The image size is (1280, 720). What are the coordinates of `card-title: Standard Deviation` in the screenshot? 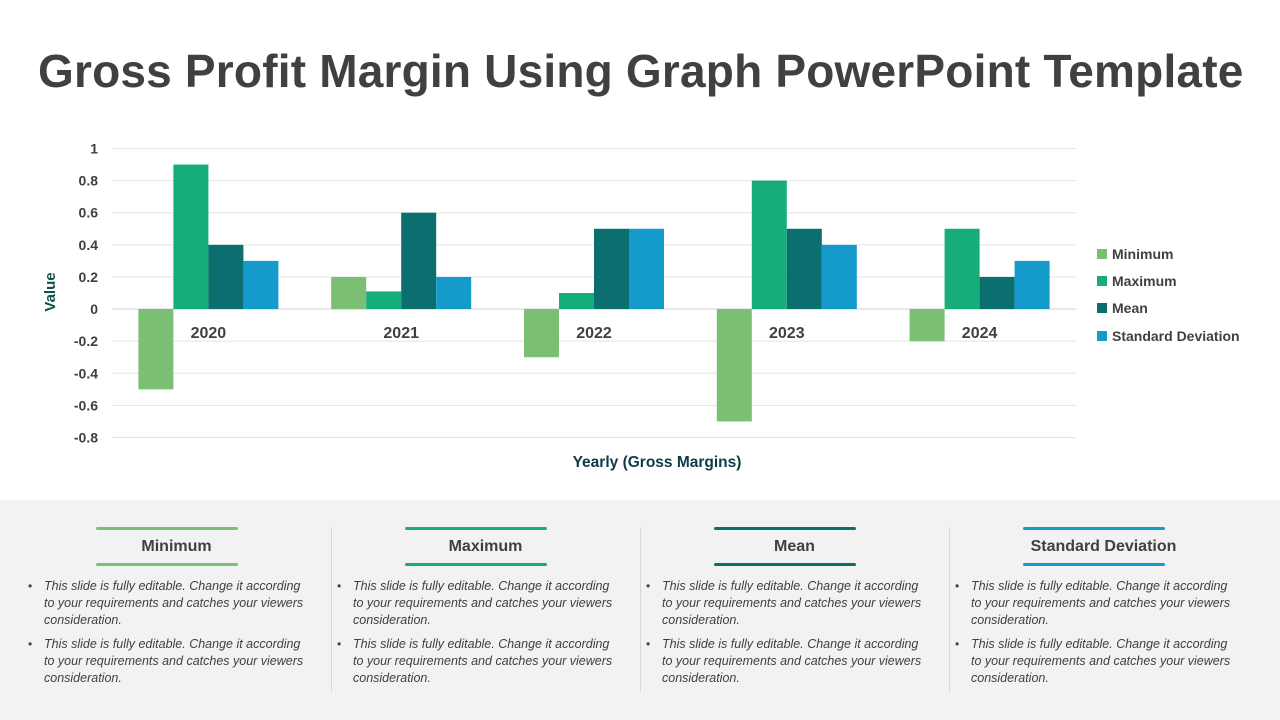 It's located at (1103, 546).